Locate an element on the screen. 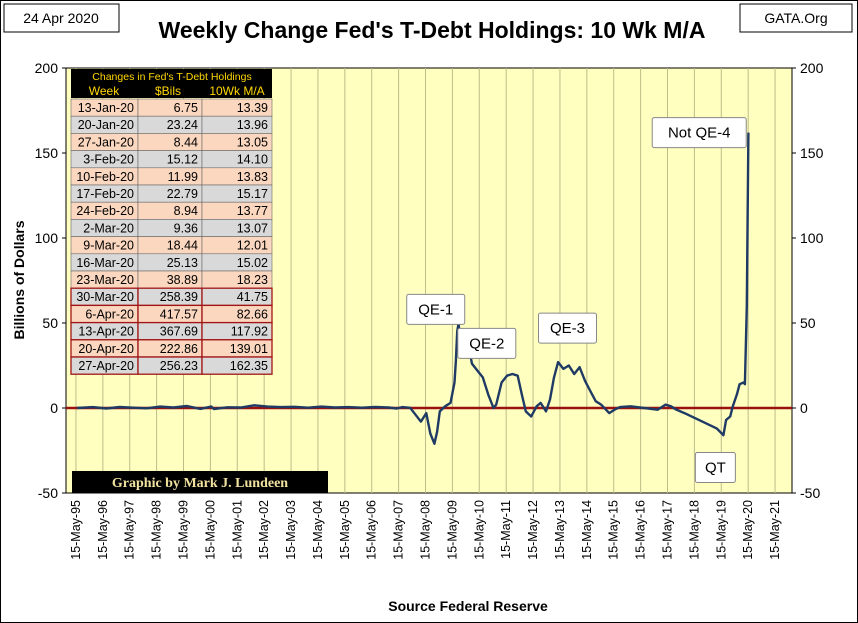  annotation-label: QE-2 is located at coordinates (487, 343).